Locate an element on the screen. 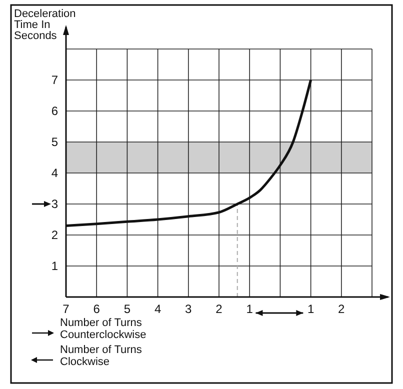  y-tick-label: 4 is located at coordinates (54, 173).